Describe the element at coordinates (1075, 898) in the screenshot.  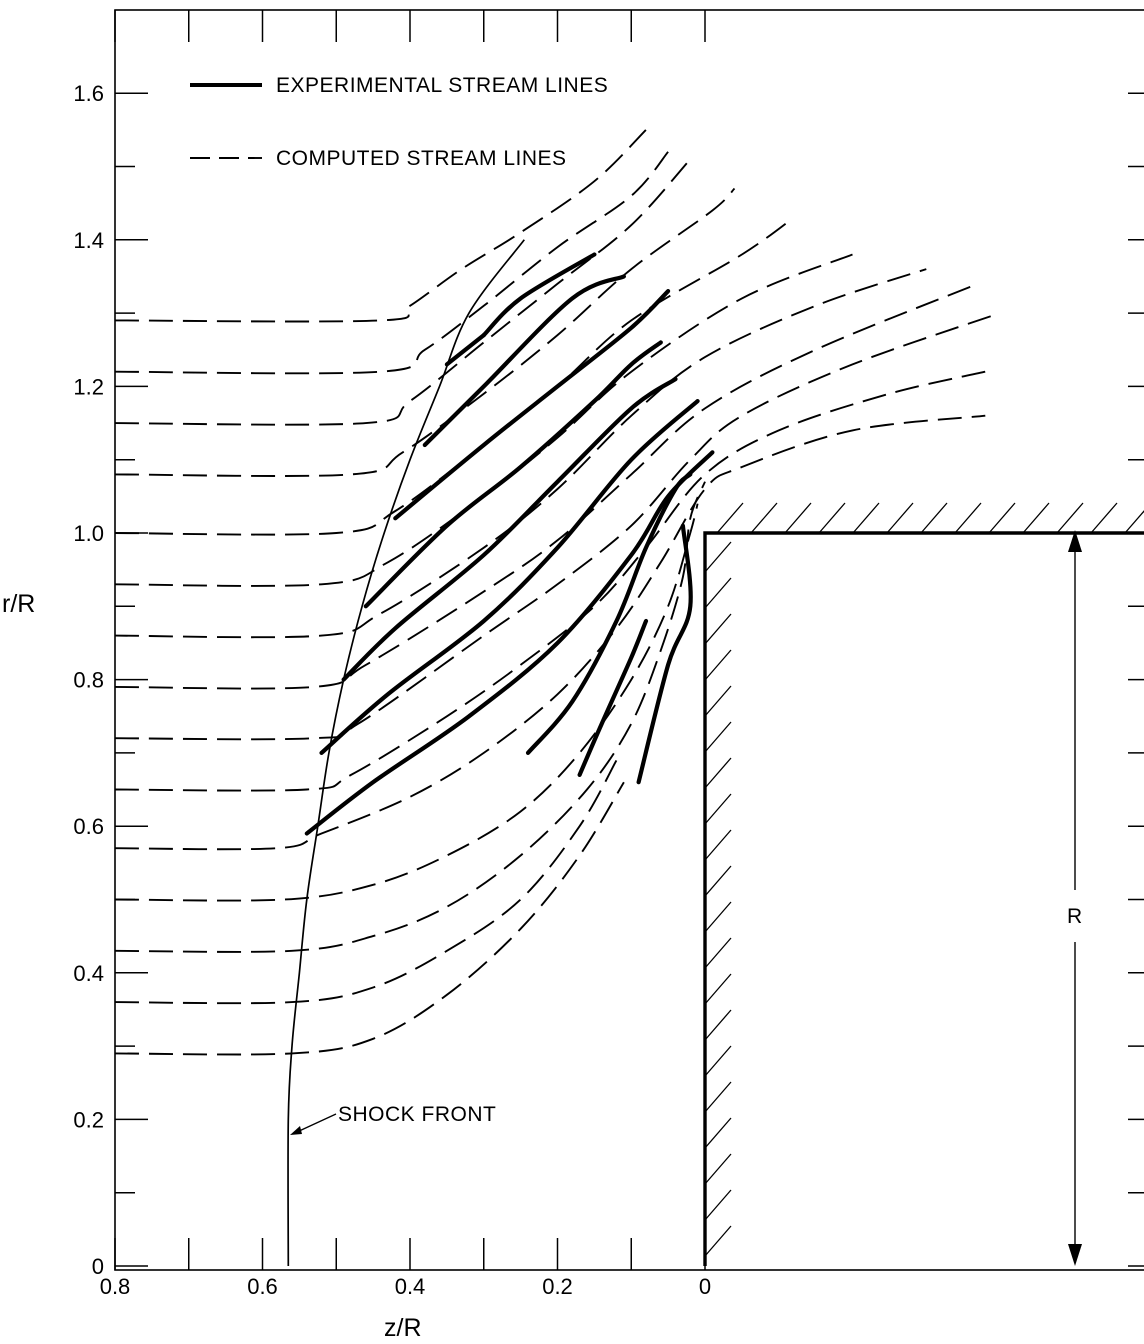
I see `radius-dimension: R` at that location.